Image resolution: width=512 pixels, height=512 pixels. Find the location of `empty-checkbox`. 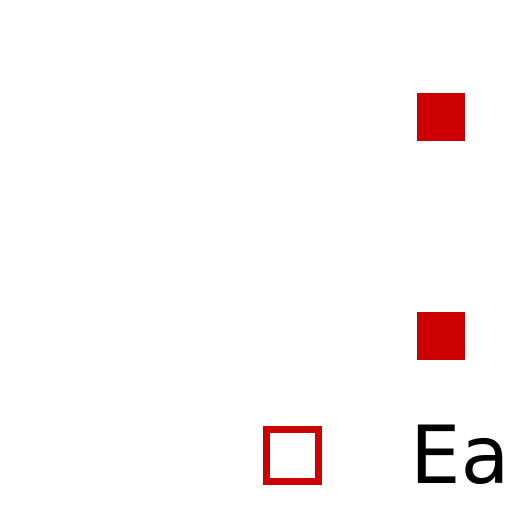

empty-checkbox is located at coordinates (292, 455).